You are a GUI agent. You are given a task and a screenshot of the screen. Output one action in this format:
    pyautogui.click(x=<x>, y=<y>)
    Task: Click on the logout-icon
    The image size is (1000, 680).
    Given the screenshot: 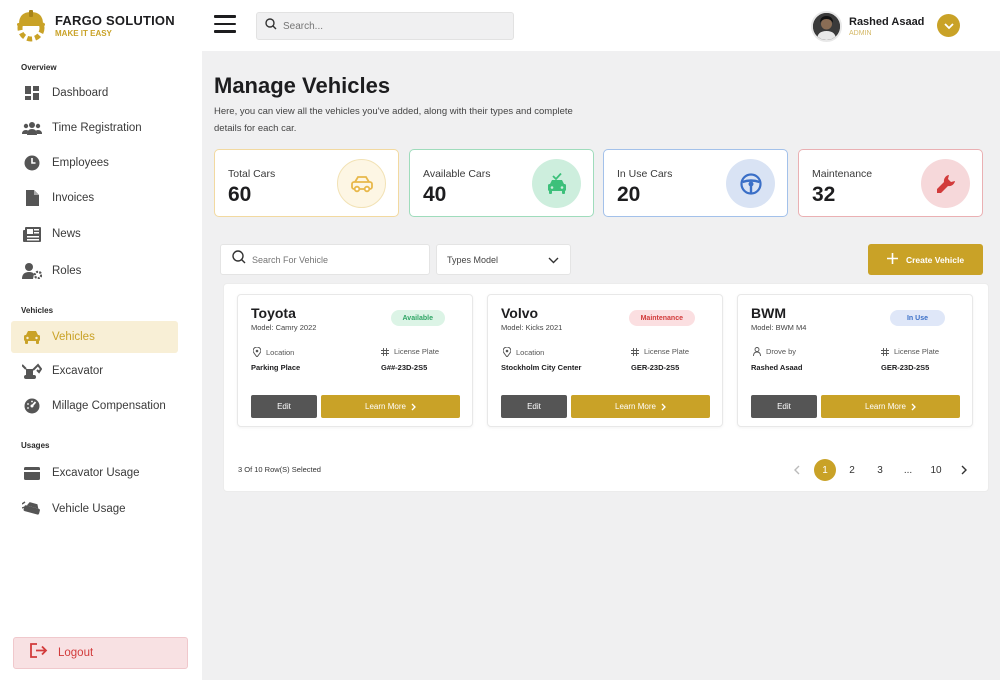 What is the action you would take?
    pyautogui.click(x=39, y=653)
    